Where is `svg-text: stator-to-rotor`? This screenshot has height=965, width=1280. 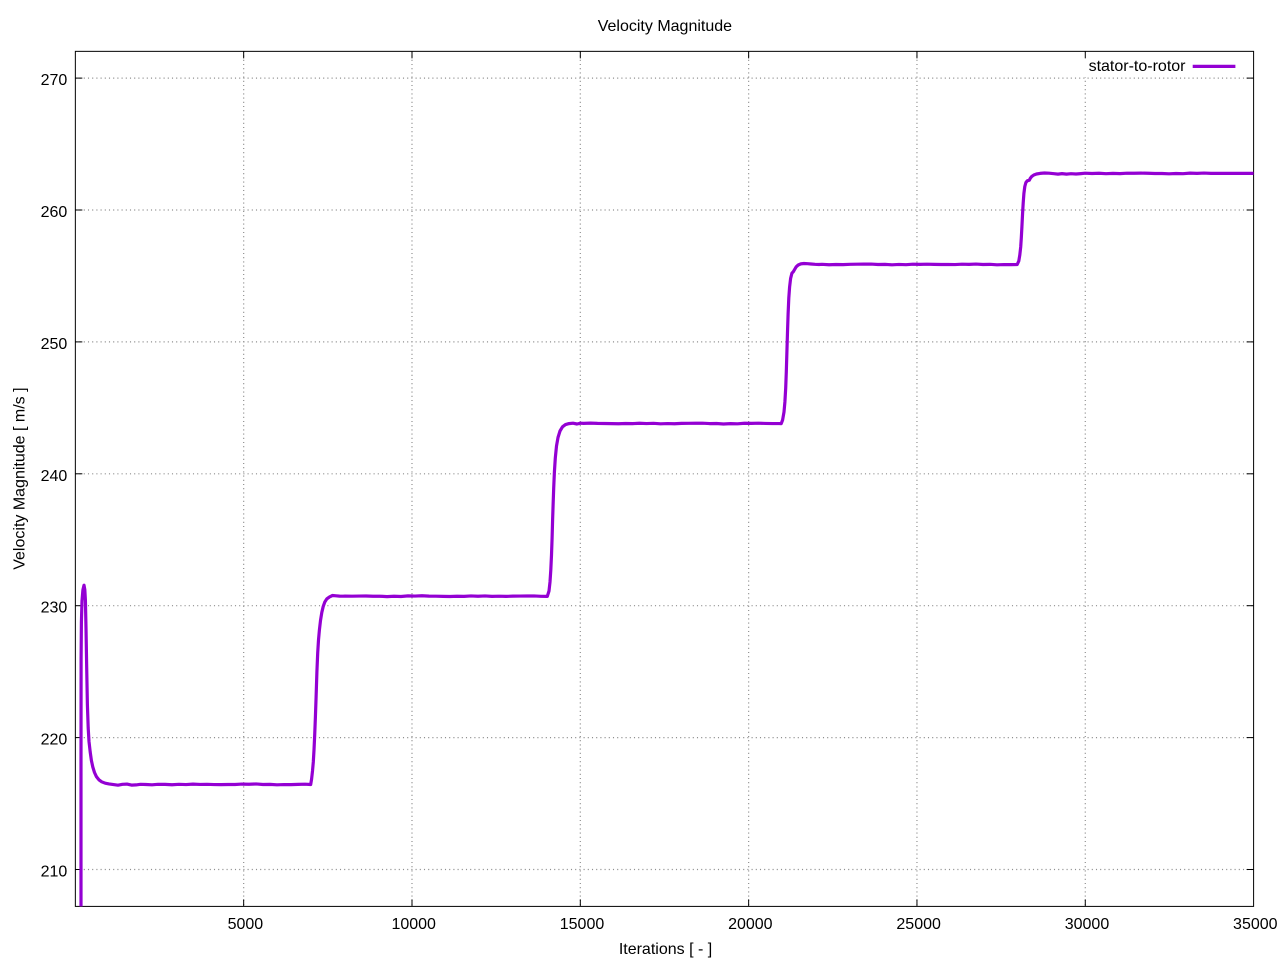
svg-text: stator-to-rotor is located at coordinates (1138, 66).